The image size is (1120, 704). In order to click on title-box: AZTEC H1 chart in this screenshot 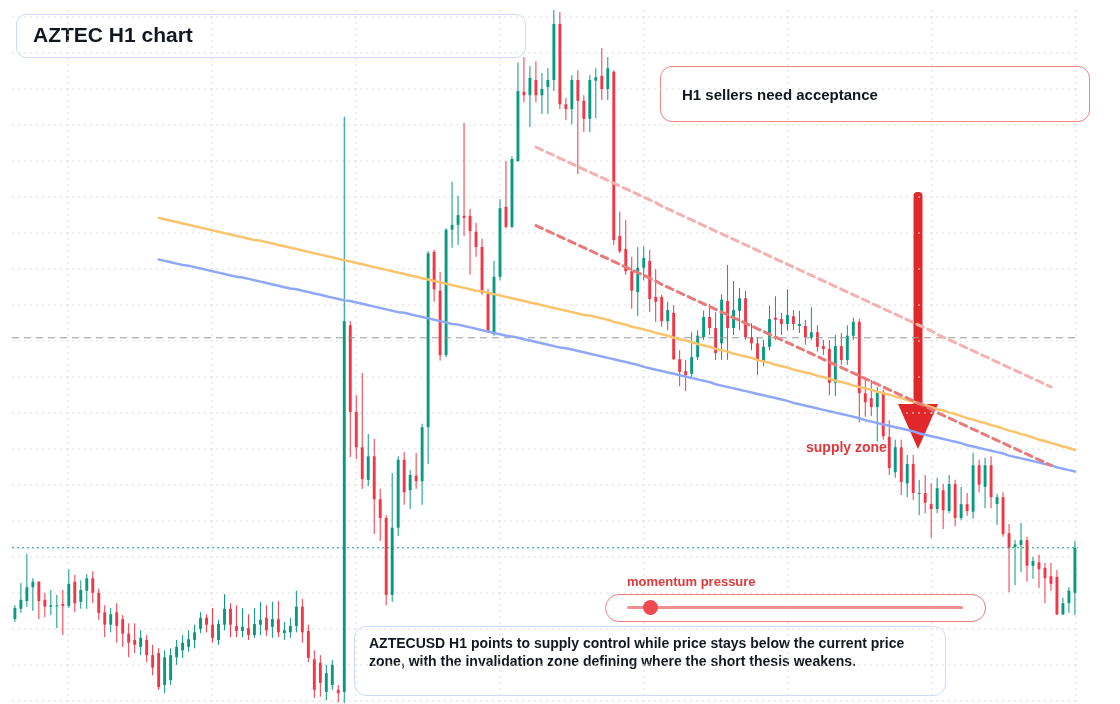, I will do `click(271, 36)`.